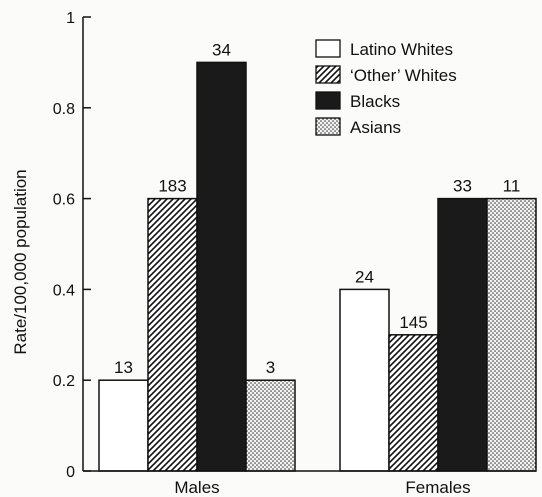 Image resolution: width=542 pixels, height=497 pixels. What do you see at coordinates (70, 18) in the screenshot?
I see `y-tick-label: 1` at bounding box center [70, 18].